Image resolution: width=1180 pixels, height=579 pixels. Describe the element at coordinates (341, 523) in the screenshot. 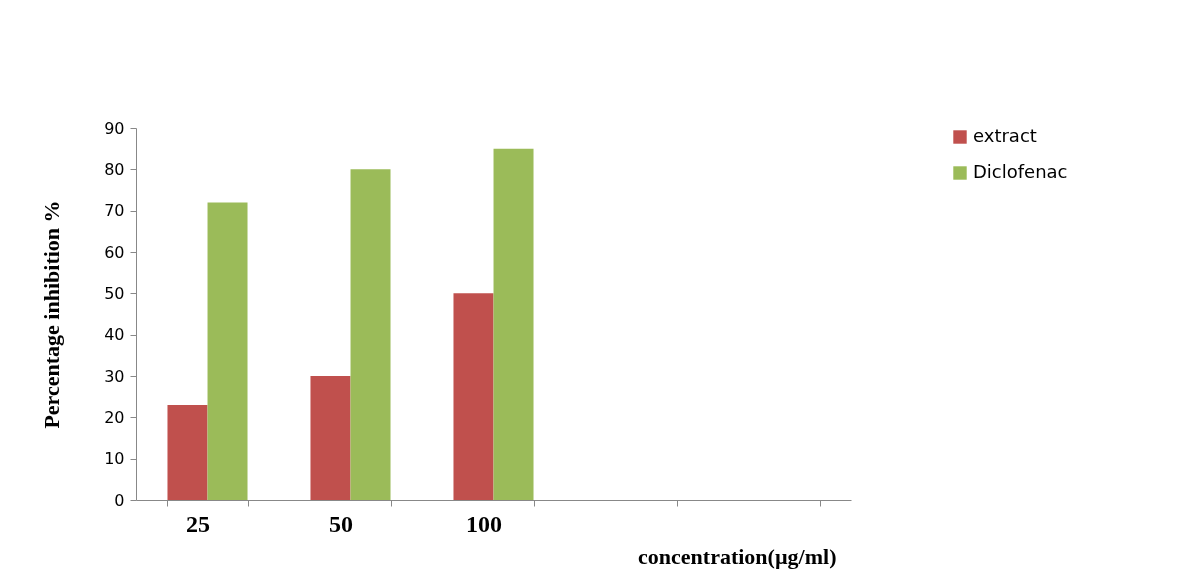

I see `x-tick-label: 50` at that location.